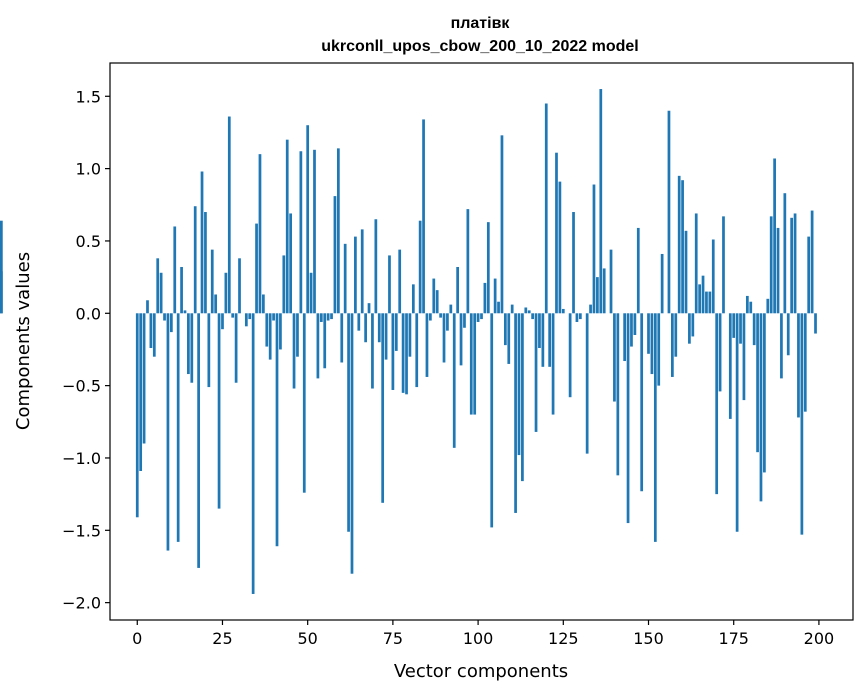  Describe the element at coordinates (478, 638) in the screenshot. I see `x-tick-label: 100` at that location.